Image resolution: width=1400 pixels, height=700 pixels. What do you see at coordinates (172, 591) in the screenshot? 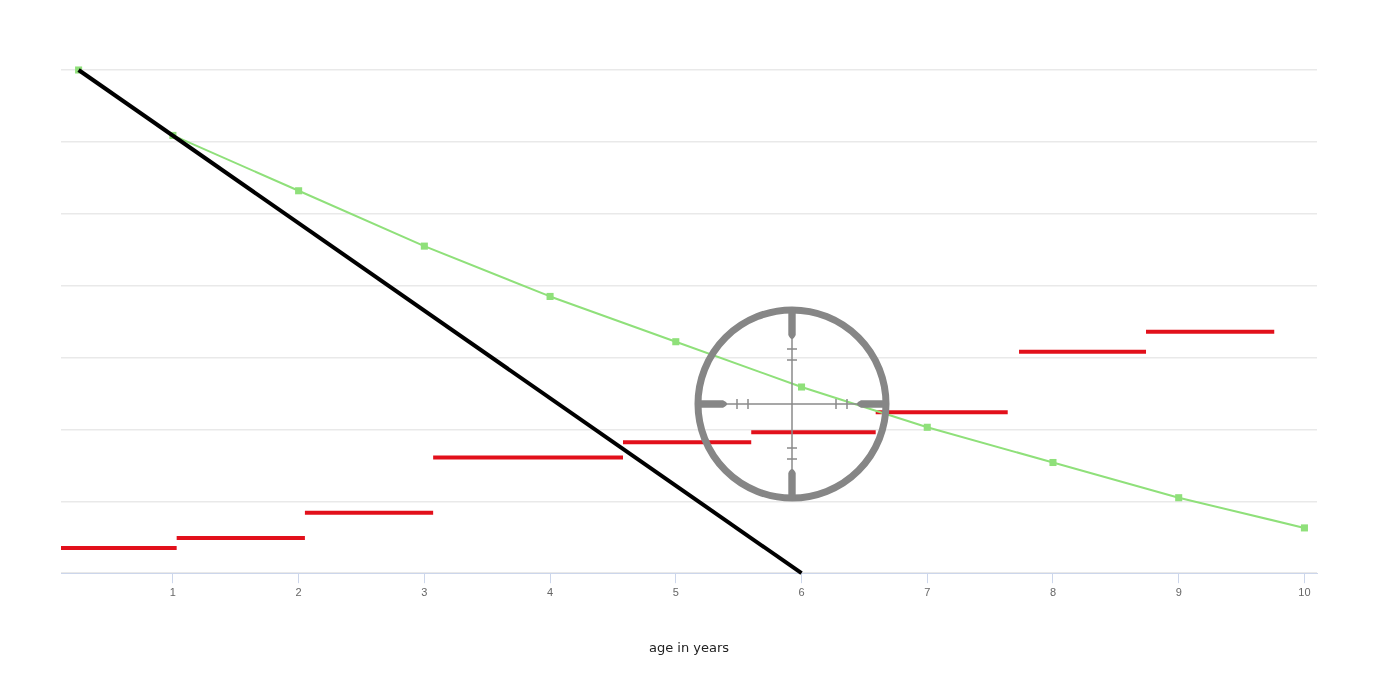
I see `x-tick-label: 1` at bounding box center [172, 591].